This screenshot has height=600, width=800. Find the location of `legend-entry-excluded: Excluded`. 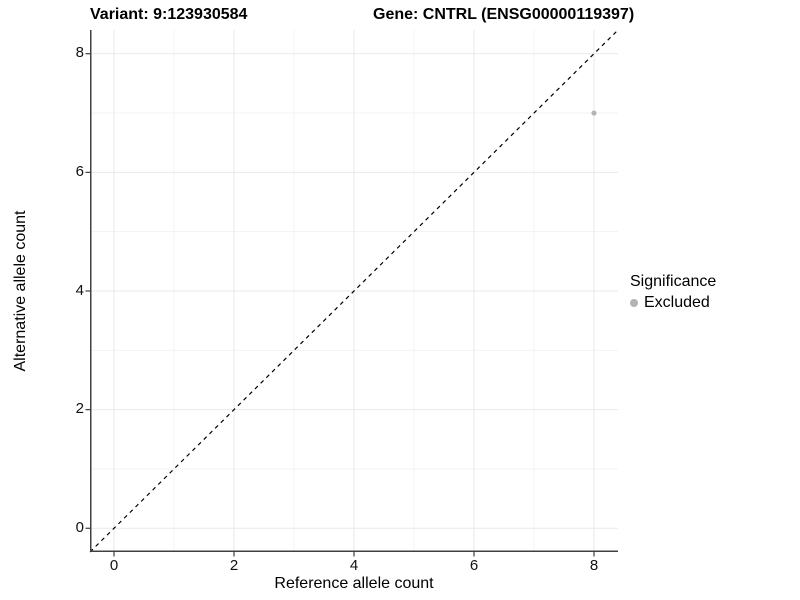

legend-entry-excluded: Excluded is located at coordinates (673, 303).